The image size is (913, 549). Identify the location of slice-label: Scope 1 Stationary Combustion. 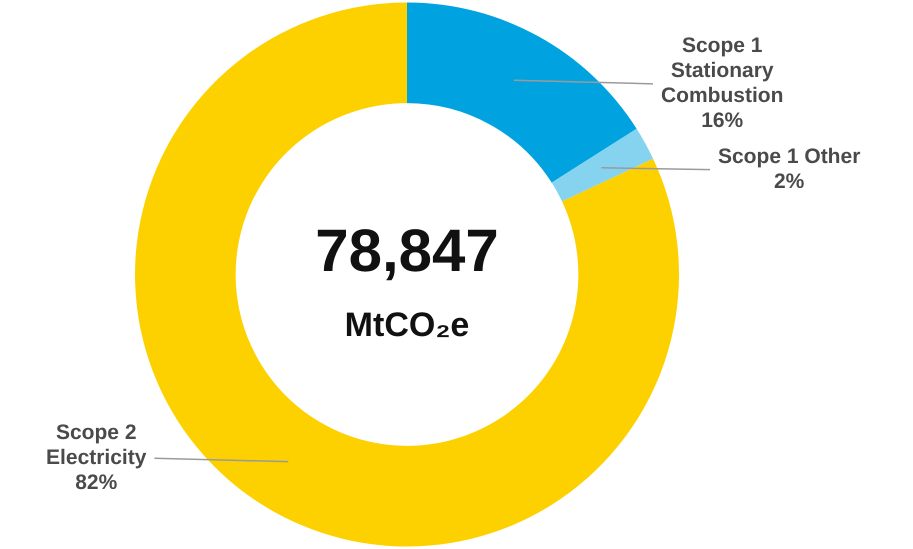
(722, 71).